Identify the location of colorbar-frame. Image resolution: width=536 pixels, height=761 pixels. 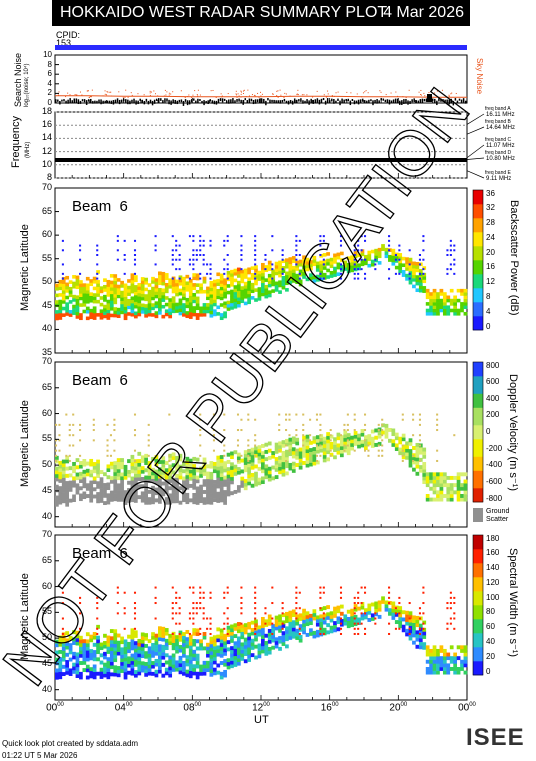
(478, 260).